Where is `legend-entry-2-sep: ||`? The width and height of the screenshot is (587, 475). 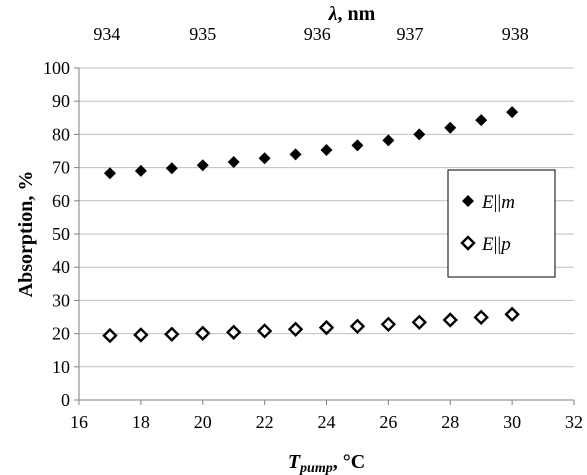
legend-entry-2-sep: || is located at coordinates (498, 244).